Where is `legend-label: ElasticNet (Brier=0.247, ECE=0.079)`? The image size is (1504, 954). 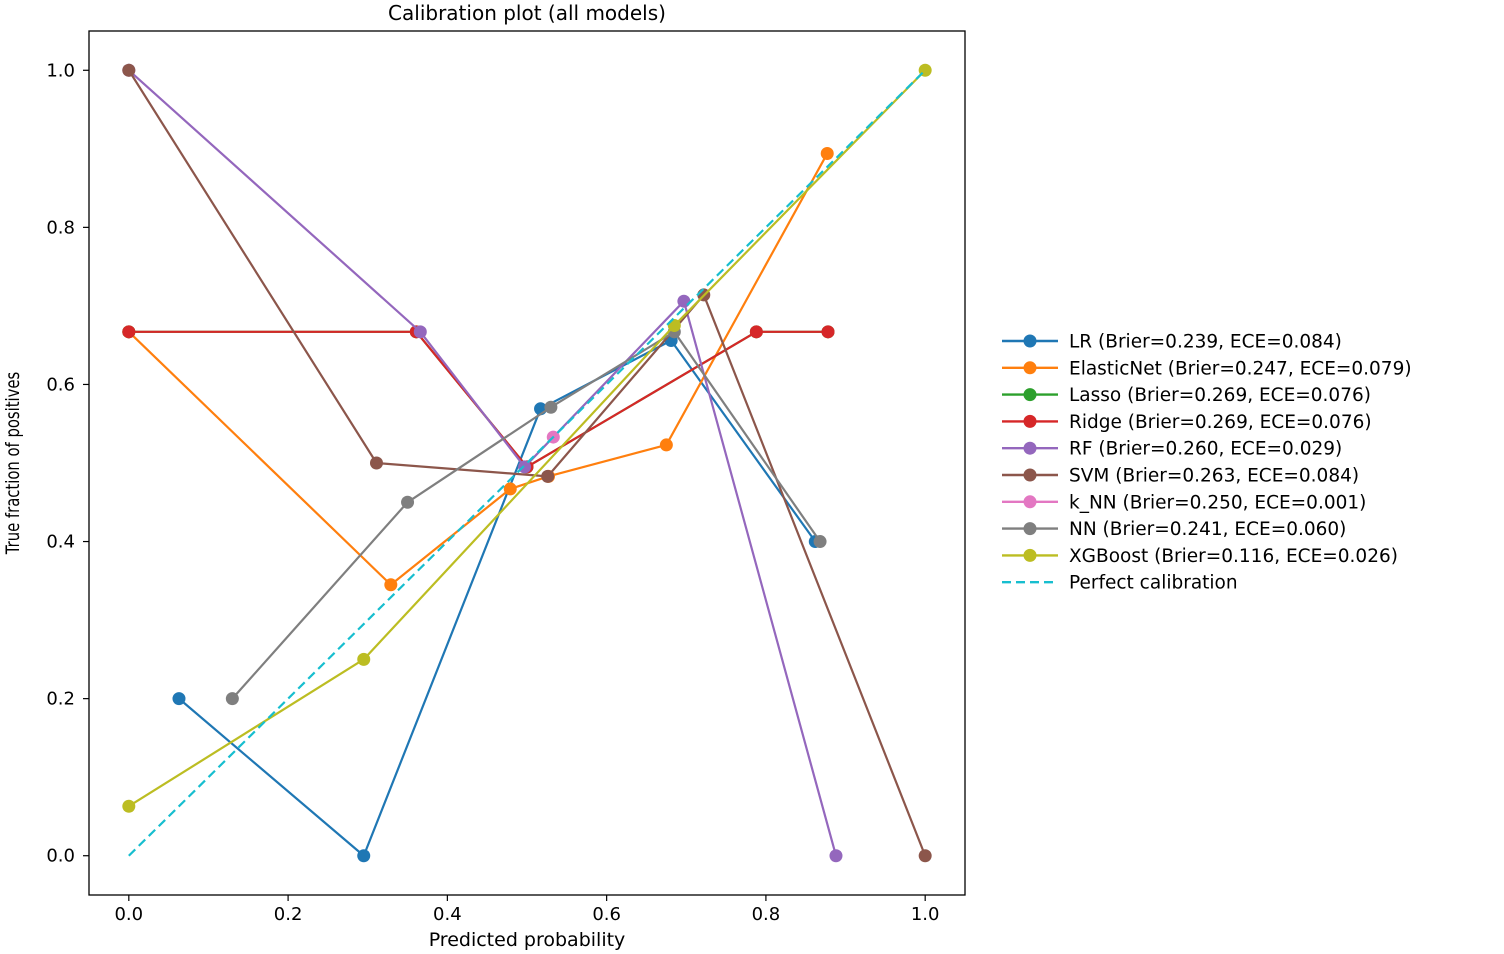 legend-label: ElasticNet (Brier=0.247, ECE=0.079) is located at coordinates (1240, 368).